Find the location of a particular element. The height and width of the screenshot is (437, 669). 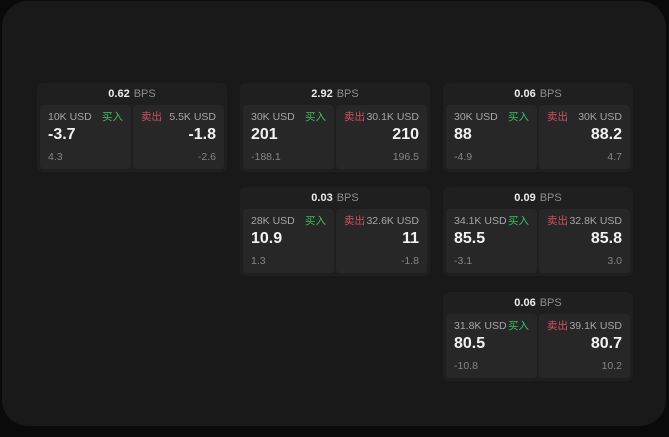

sell-amount: 30.1K USD is located at coordinates (392, 117).